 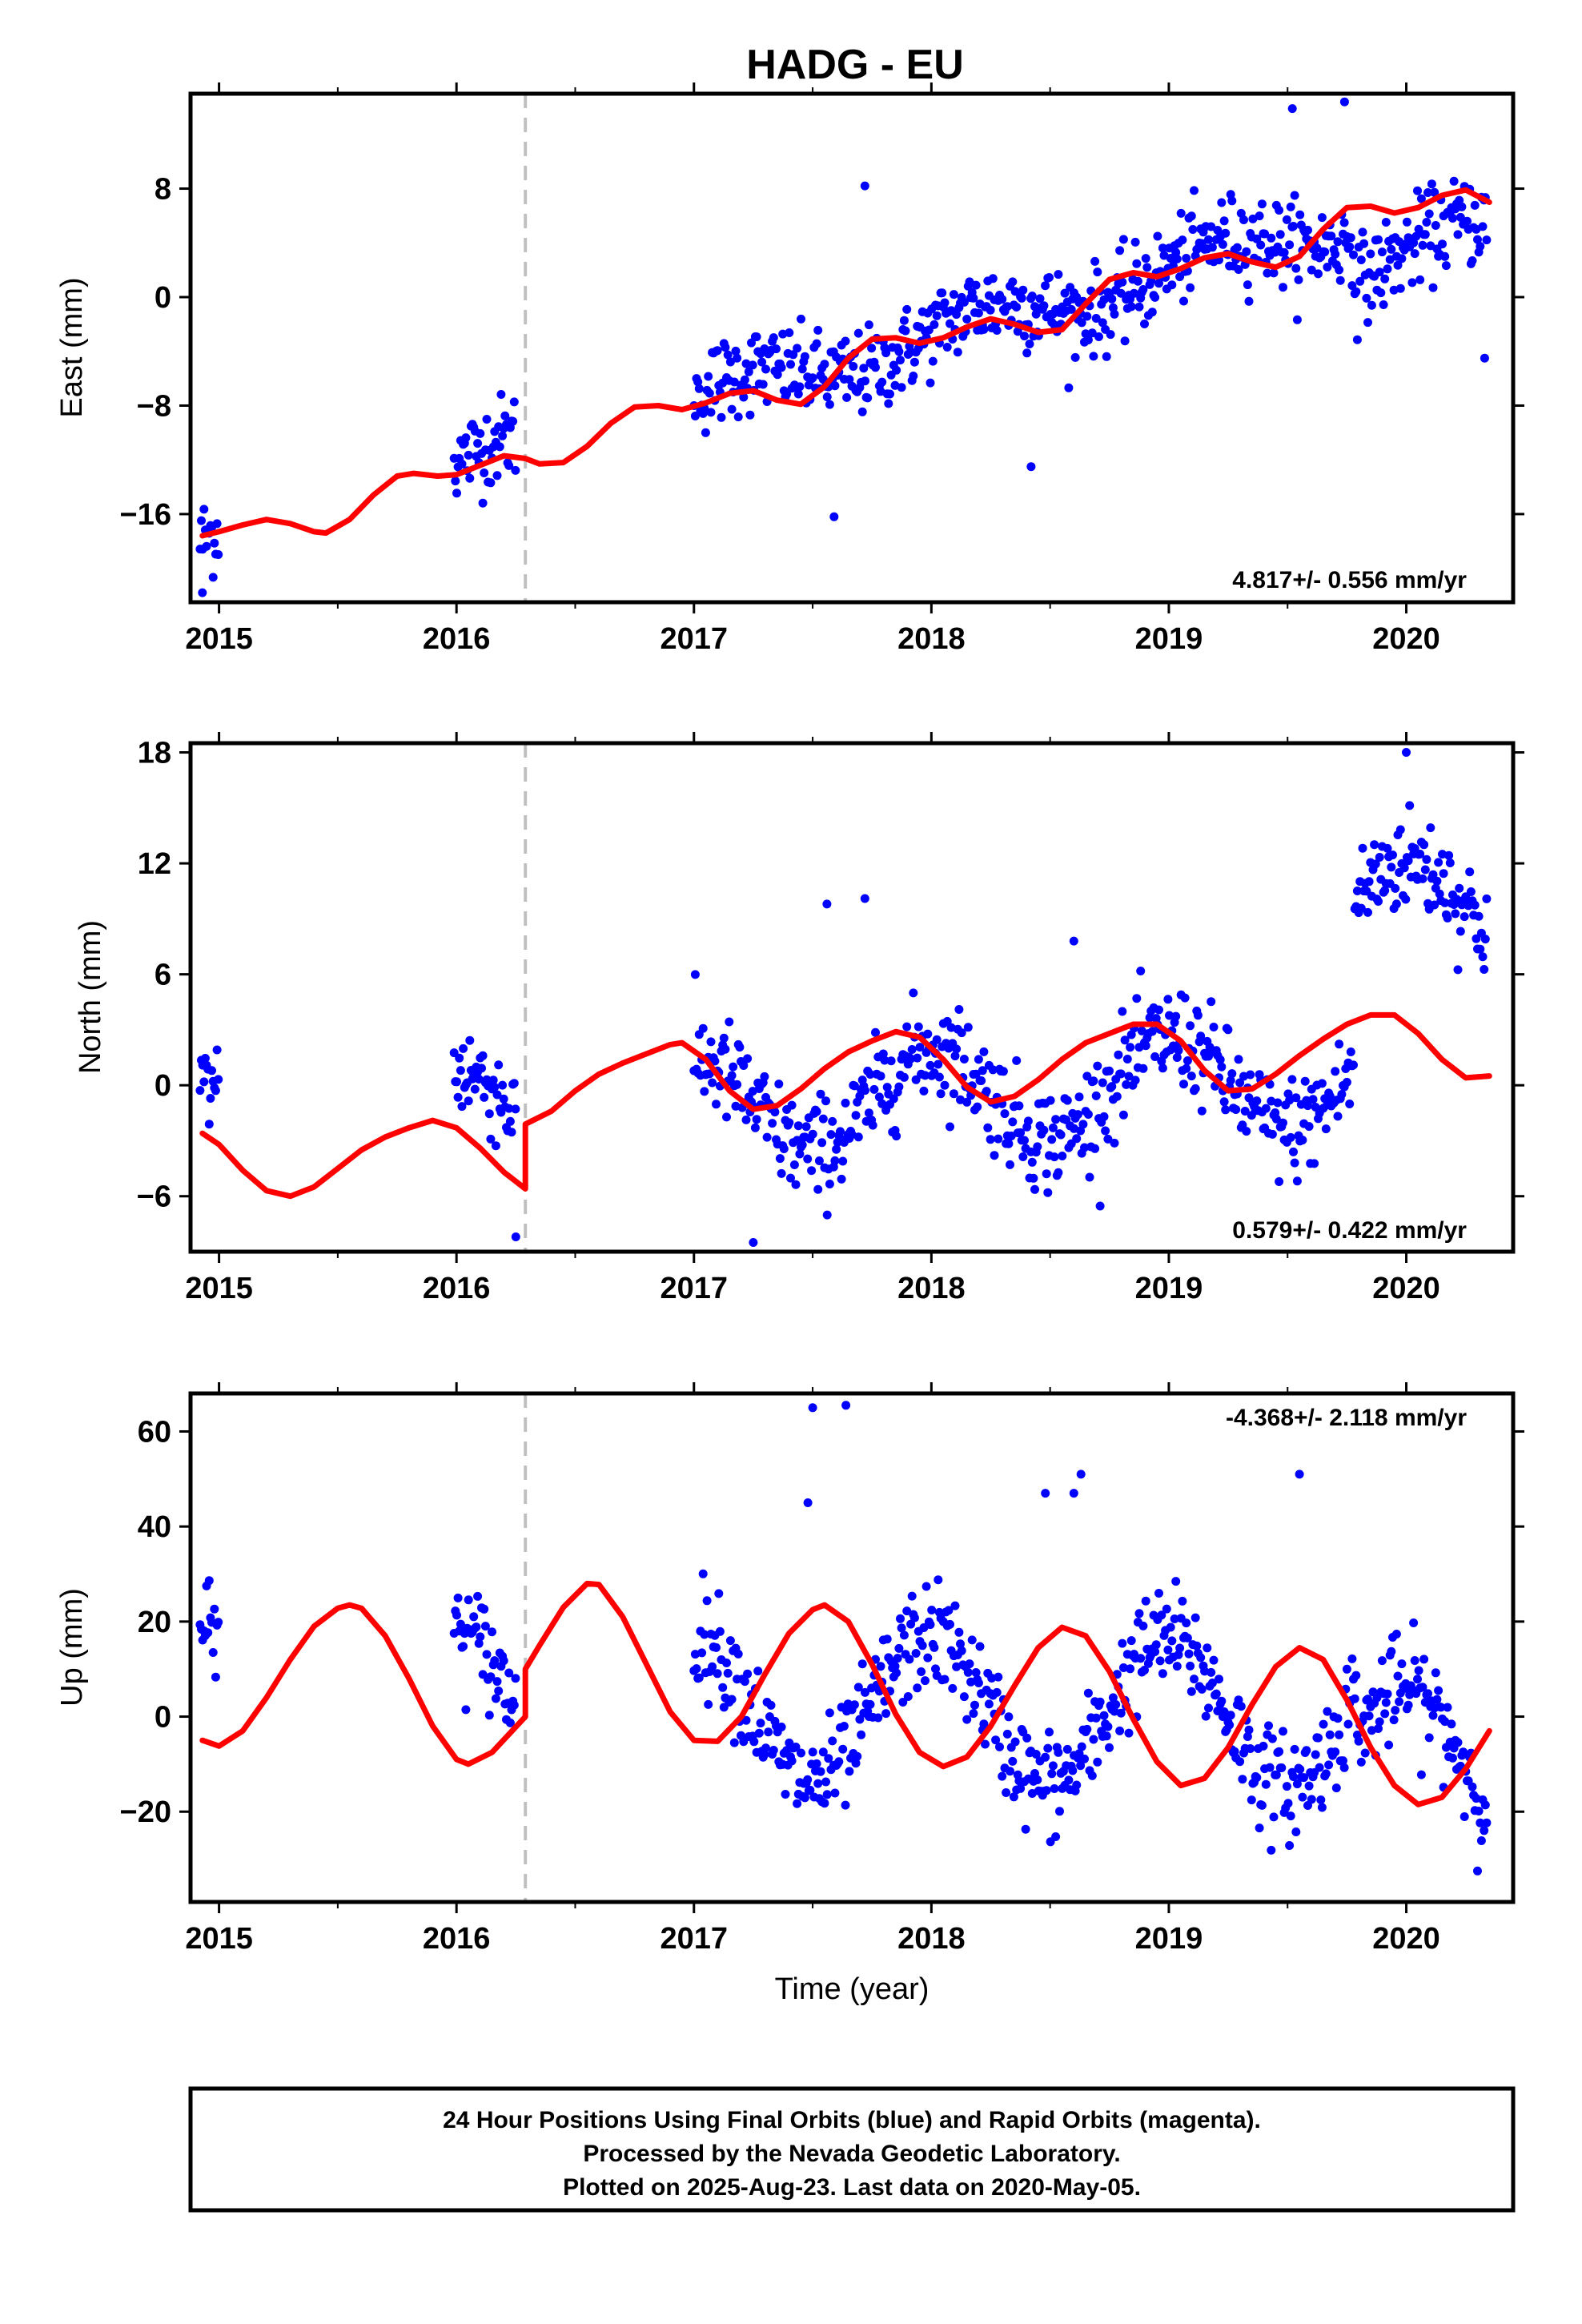 I want to click on north-x-tick-label: 2020, so click(x=1406, y=1288).